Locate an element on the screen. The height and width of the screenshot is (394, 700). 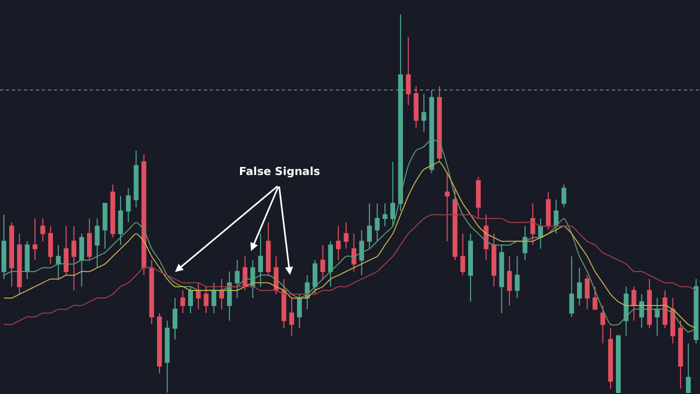
annotation: False Signals is located at coordinates (279, 171).